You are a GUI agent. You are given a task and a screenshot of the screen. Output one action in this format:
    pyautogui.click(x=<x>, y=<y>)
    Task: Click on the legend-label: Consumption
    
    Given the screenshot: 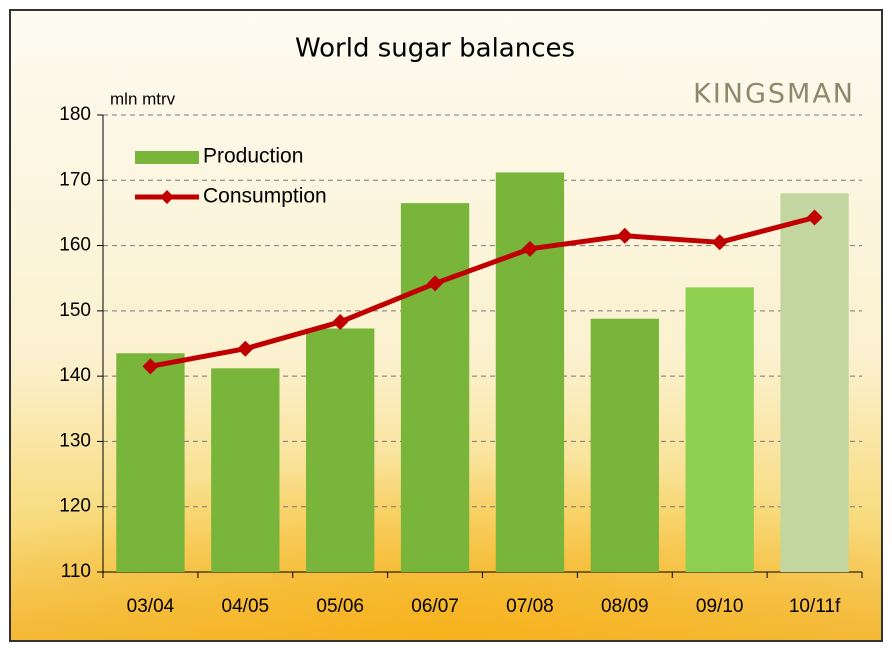 What is the action you would take?
    pyautogui.click(x=265, y=196)
    